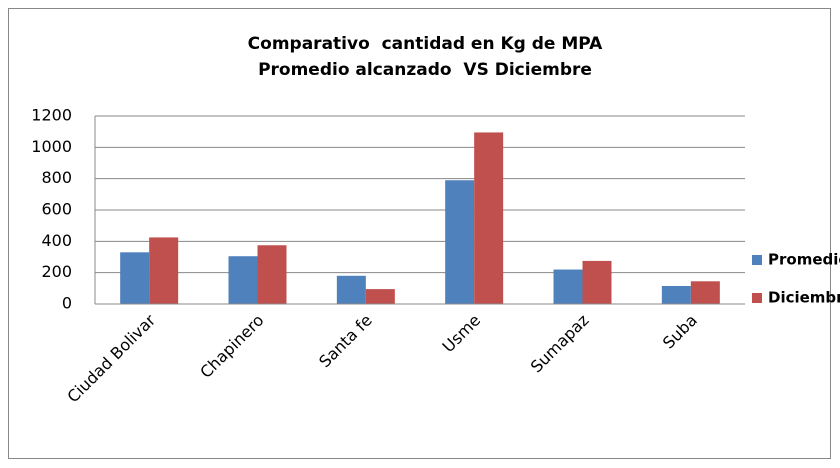 The width and height of the screenshot is (840, 468). I want to click on y-tick-label: 600, so click(56, 209).